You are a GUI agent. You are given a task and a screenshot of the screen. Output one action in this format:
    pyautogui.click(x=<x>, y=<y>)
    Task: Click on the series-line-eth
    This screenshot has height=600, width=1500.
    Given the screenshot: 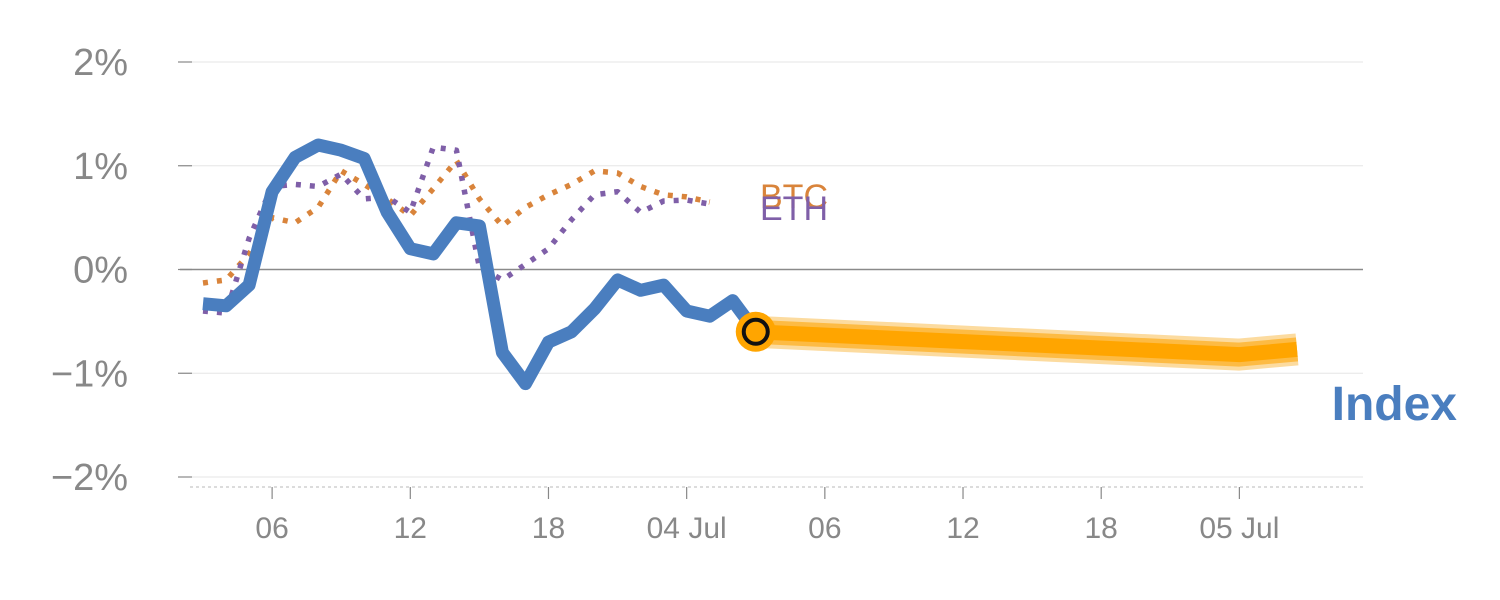 What is the action you would take?
    pyautogui.click(x=456, y=230)
    